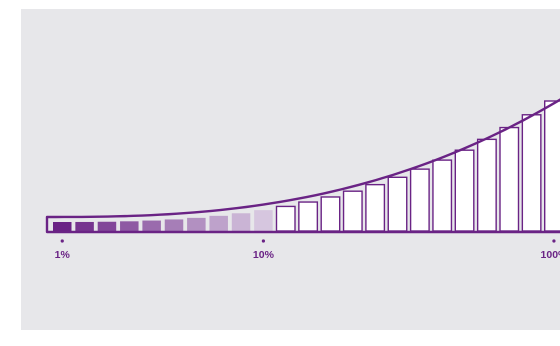 This screenshot has height=346, width=560. I want to click on tick-label: 100%, so click(550, 255).